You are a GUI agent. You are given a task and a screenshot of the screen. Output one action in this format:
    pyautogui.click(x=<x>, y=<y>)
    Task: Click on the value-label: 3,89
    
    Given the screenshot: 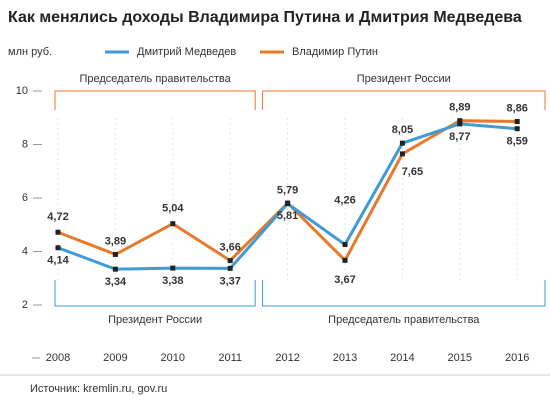 What is the action you would take?
    pyautogui.click(x=115, y=241)
    